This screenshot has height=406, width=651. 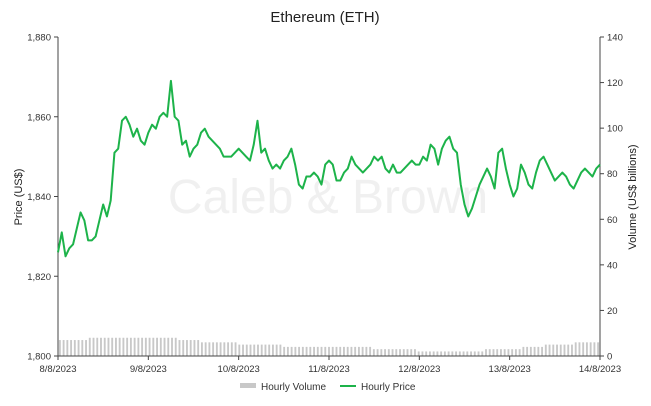 What do you see at coordinates (612, 265) in the screenshot?
I see `y-right-tick-label: 40` at bounding box center [612, 265].